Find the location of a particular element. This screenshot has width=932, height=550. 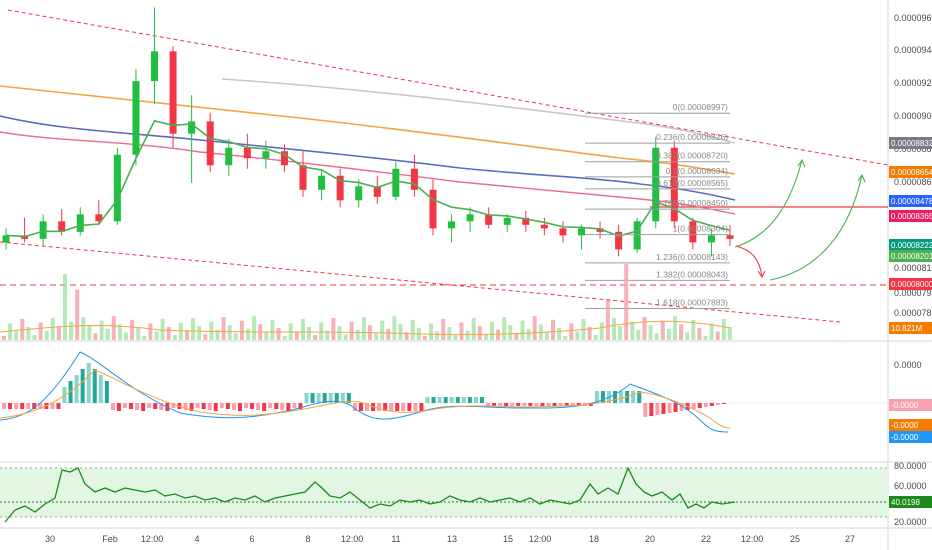

time-tick: 13 is located at coordinates (452, 539).